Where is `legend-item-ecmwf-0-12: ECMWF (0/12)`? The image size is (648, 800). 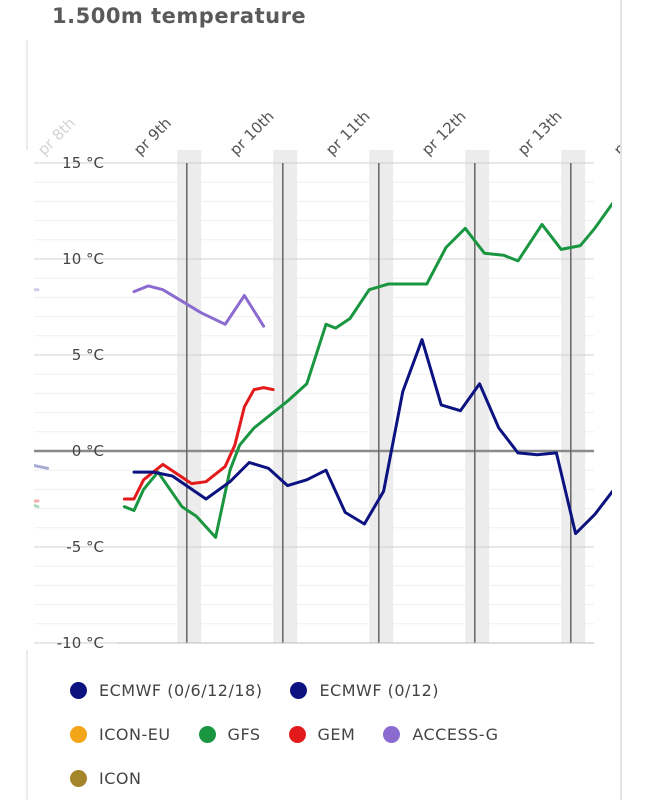 legend-item-ecmwf-0-12: ECMWF (0/12) is located at coordinates (364, 690).